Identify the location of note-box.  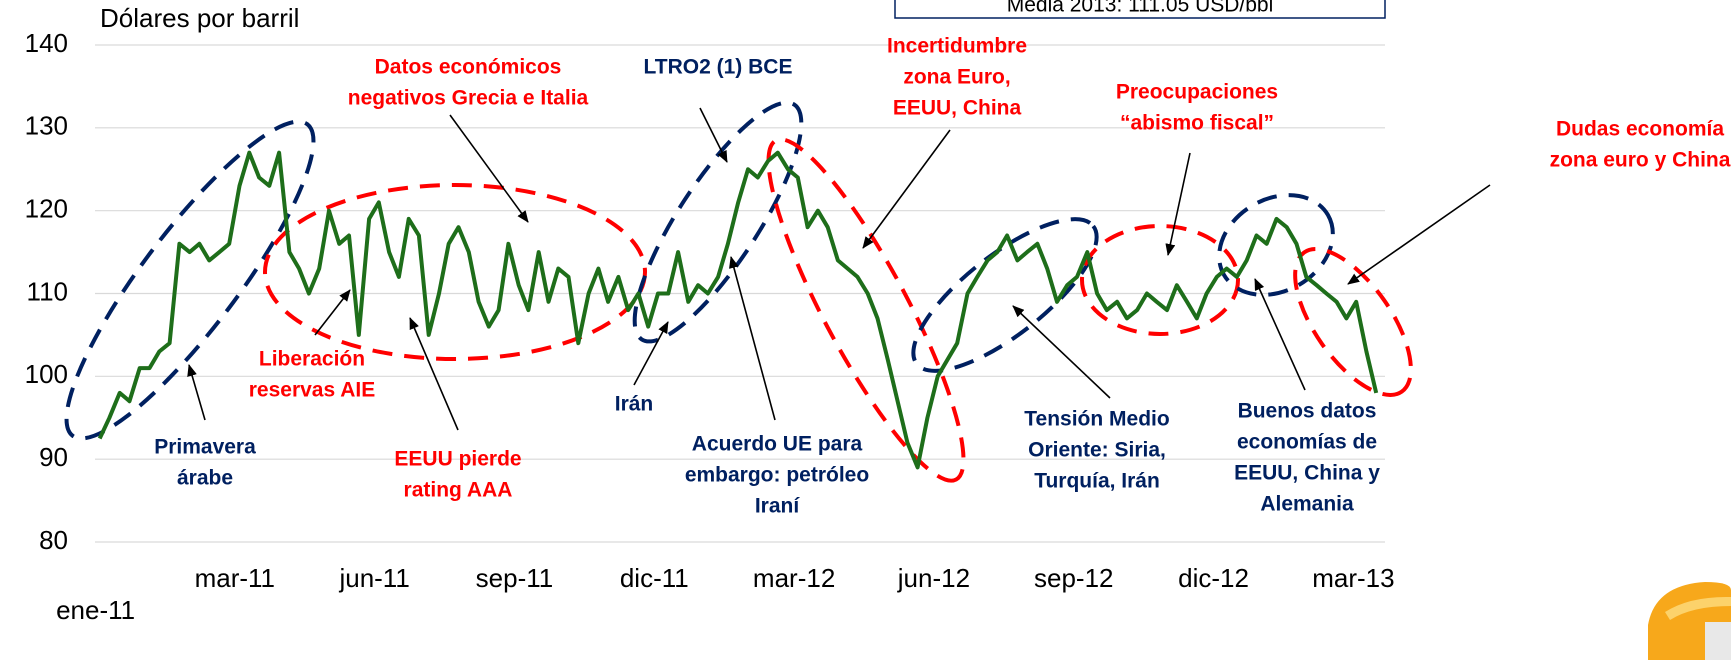
(1140, 9).